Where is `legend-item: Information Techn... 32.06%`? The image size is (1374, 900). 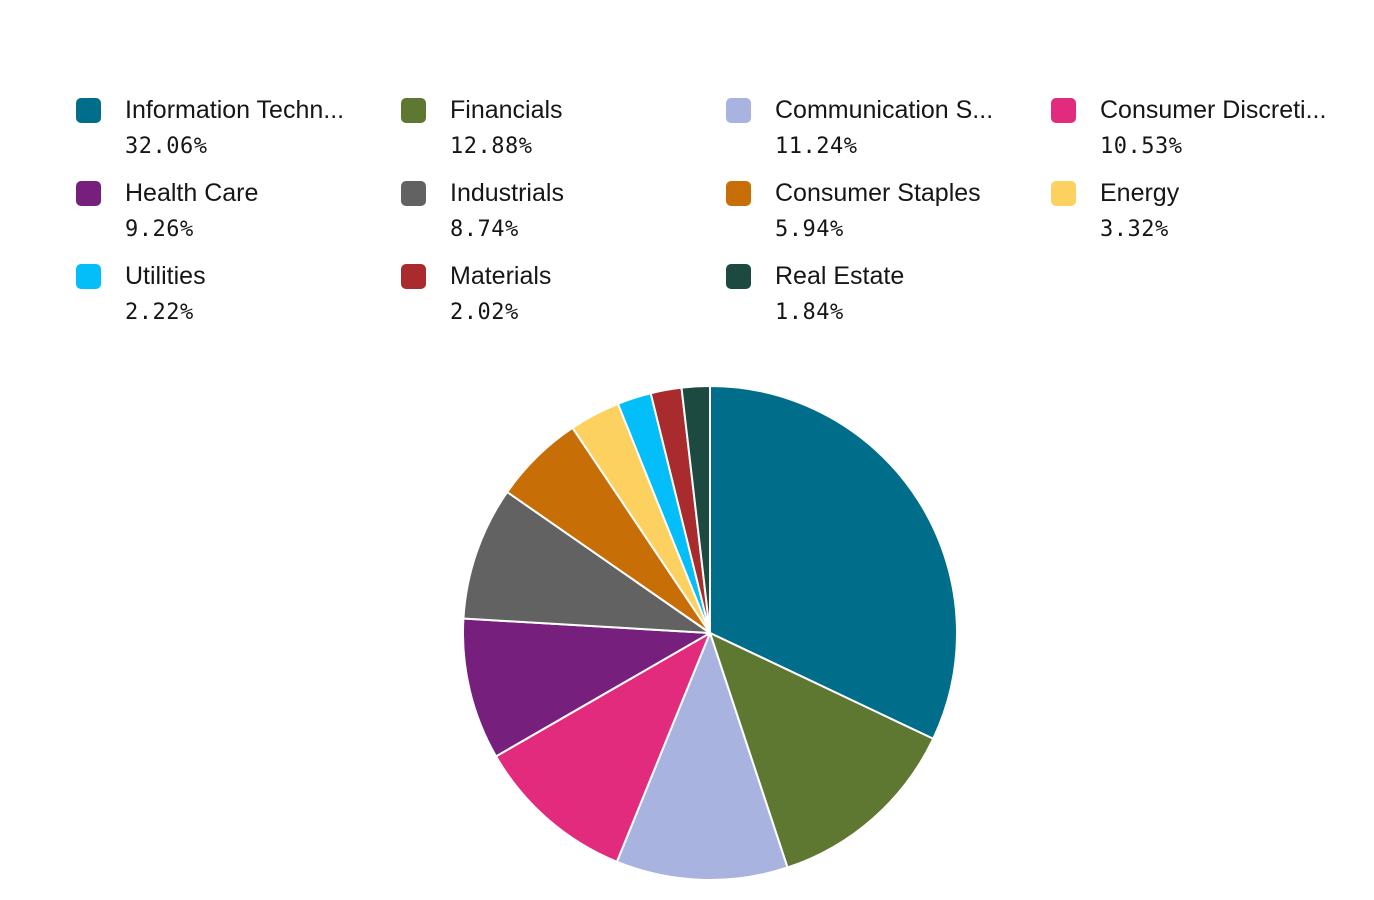
legend-item: Information Techn... 32.06% is located at coordinates (238, 135).